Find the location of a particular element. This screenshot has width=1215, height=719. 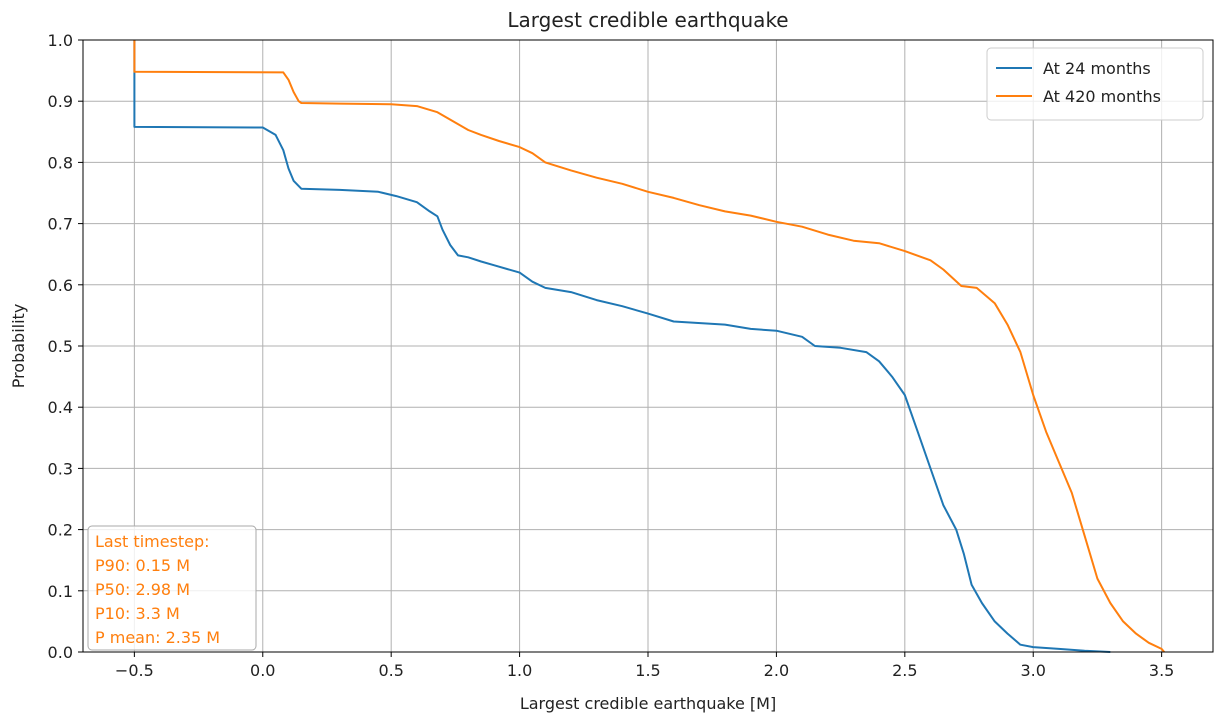

y-tick-label: 0.2 is located at coordinates (60, 530).